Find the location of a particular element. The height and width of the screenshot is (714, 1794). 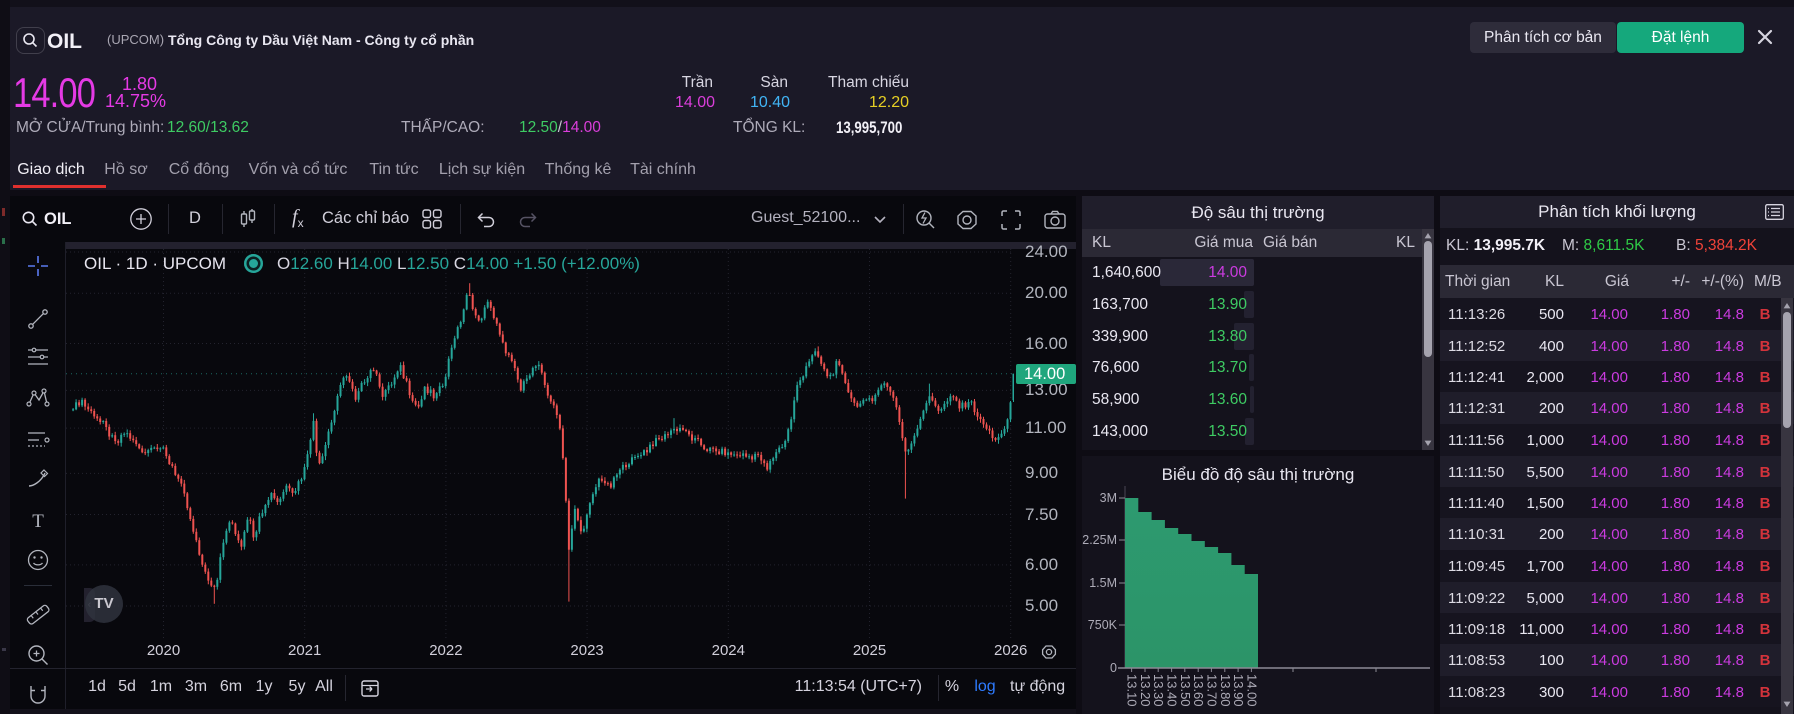

svg-text: 13.10 is located at coordinates (1132, 690).